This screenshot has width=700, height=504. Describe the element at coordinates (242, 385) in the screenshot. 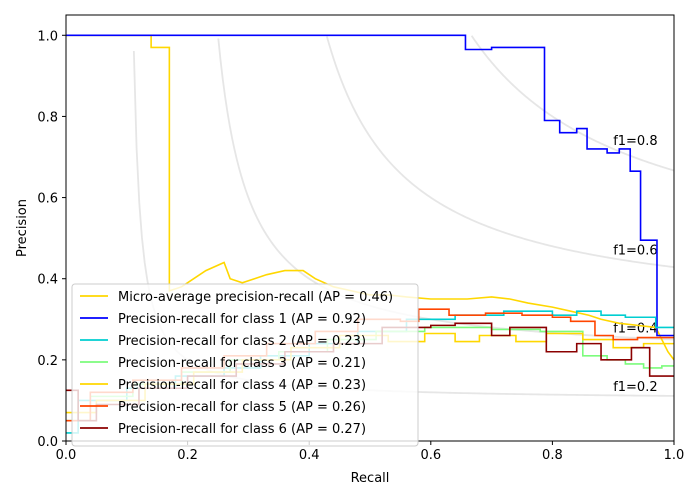

I see `legend-entry-label: Precision-recall for class 4 (AP = 0.23)` at that location.